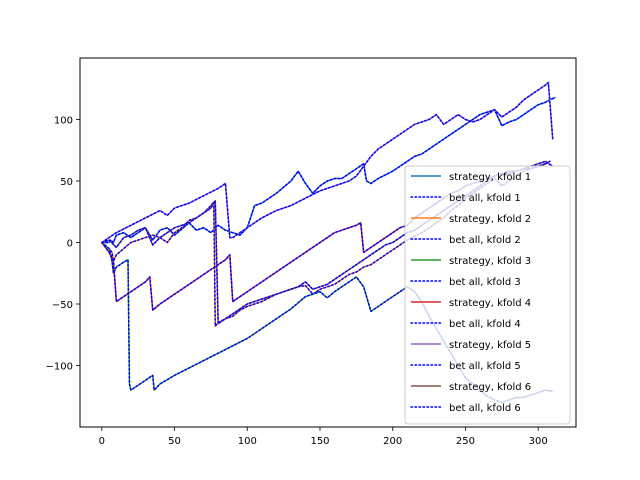 Image resolution: width=640 pixels, height=480 pixels. Describe the element at coordinates (485, 282) in the screenshot. I see `legend-label-6: bet all, kfold 3` at that location.